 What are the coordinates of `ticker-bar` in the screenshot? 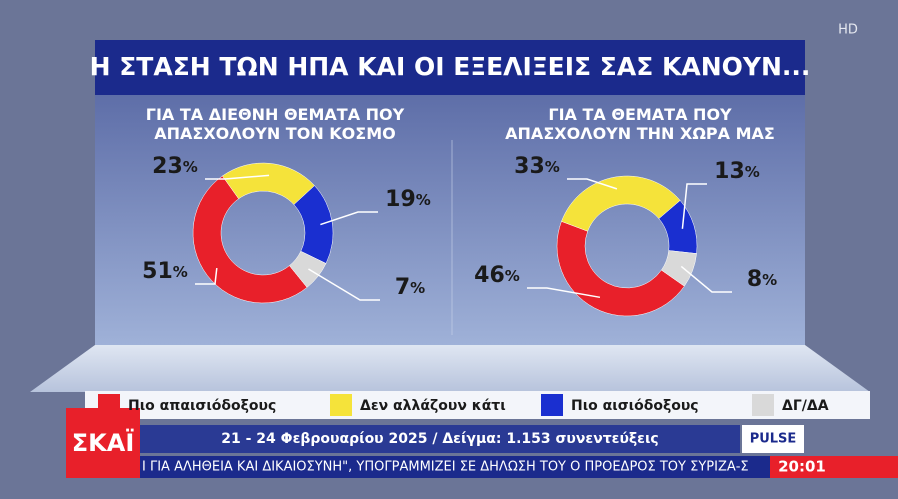 It's located at (455, 467).